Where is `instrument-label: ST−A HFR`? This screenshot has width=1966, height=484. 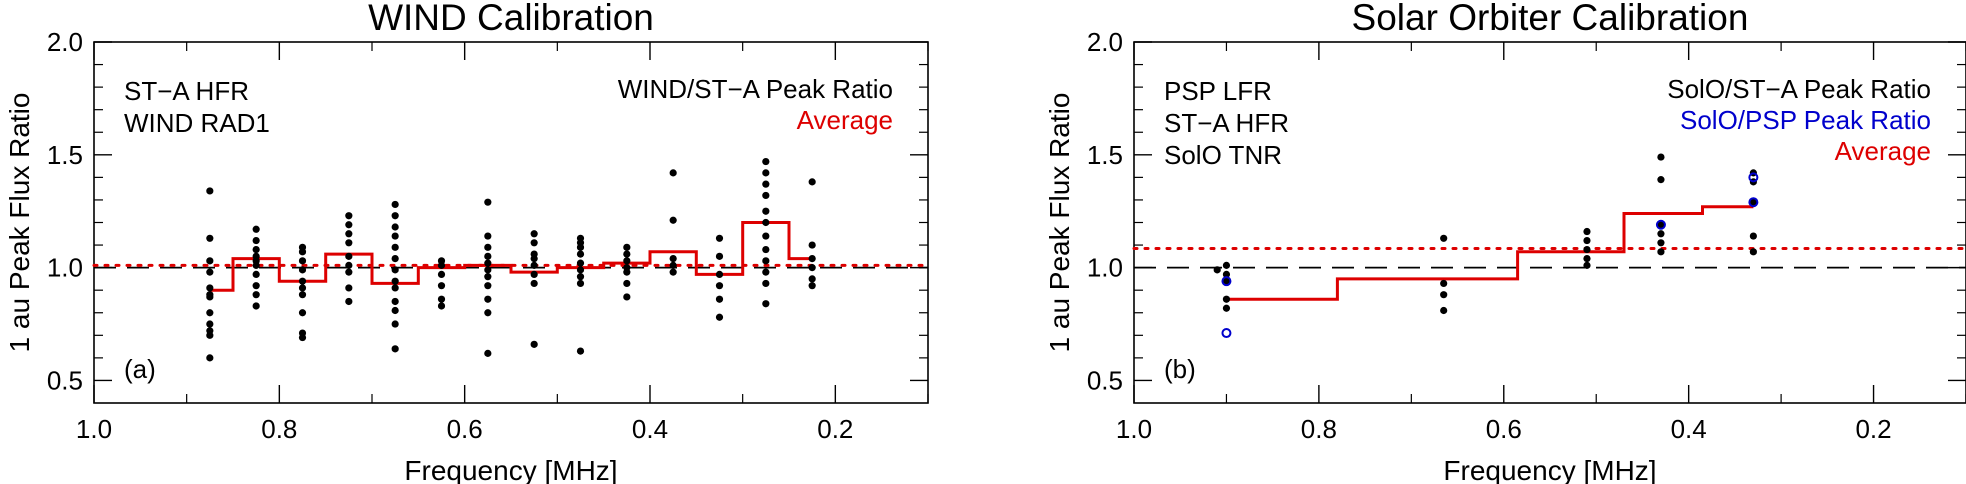
instrument-label: ST−A HFR is located at coordinates (186, 91).